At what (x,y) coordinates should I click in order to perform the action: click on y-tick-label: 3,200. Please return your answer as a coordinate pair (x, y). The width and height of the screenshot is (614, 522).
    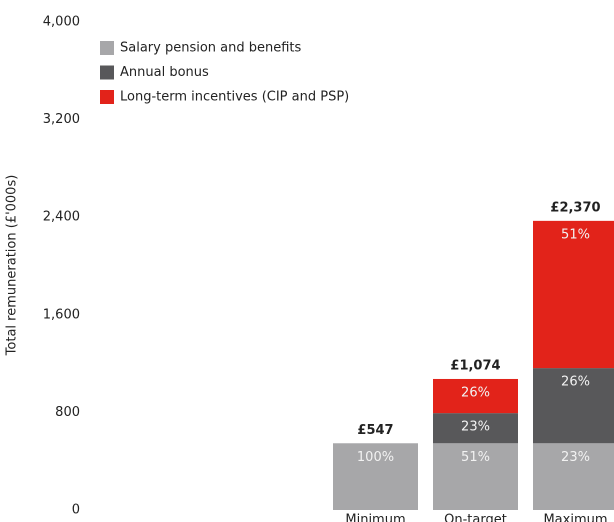
    Looking at the image, I should click on (61, 119).